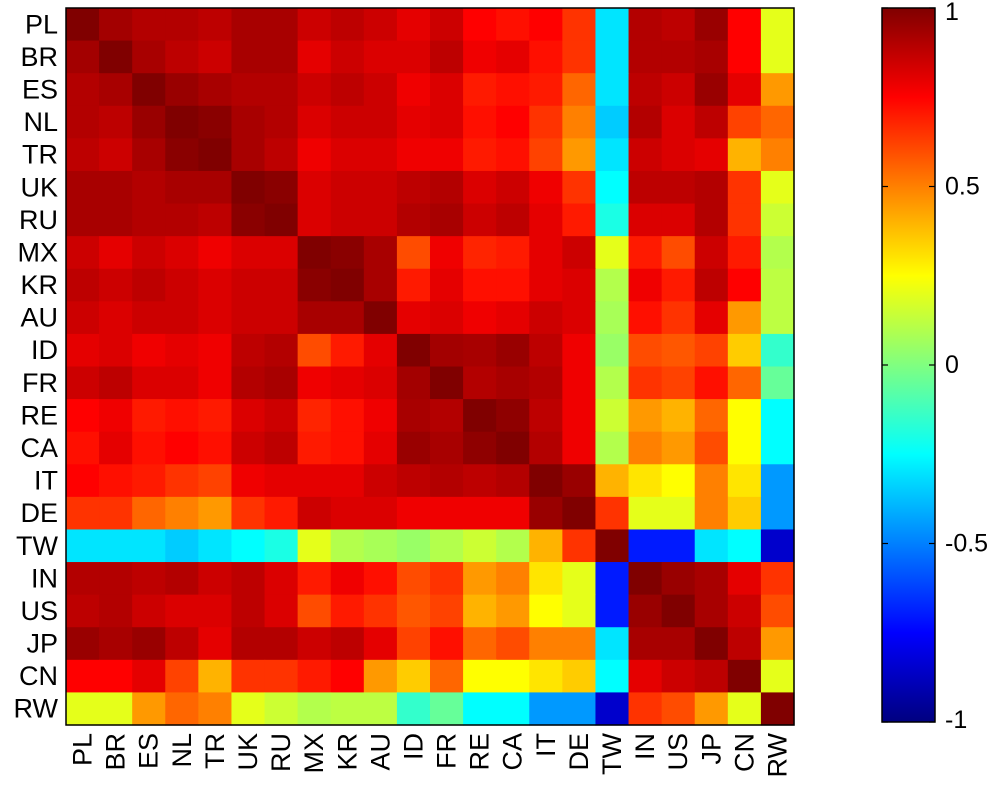  Describe the element at coordinates (413, 709) in the screenshot. I see `heatmap-cell-RW-ID` at that location.